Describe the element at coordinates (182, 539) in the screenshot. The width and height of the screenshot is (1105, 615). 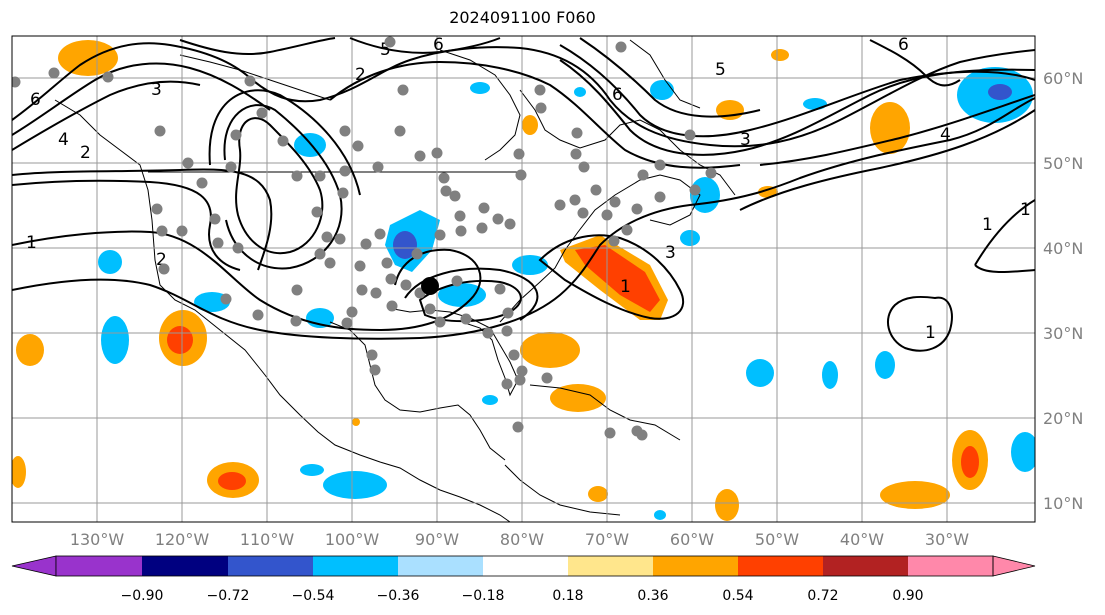
I see `lon-label: 120°W` at that location.